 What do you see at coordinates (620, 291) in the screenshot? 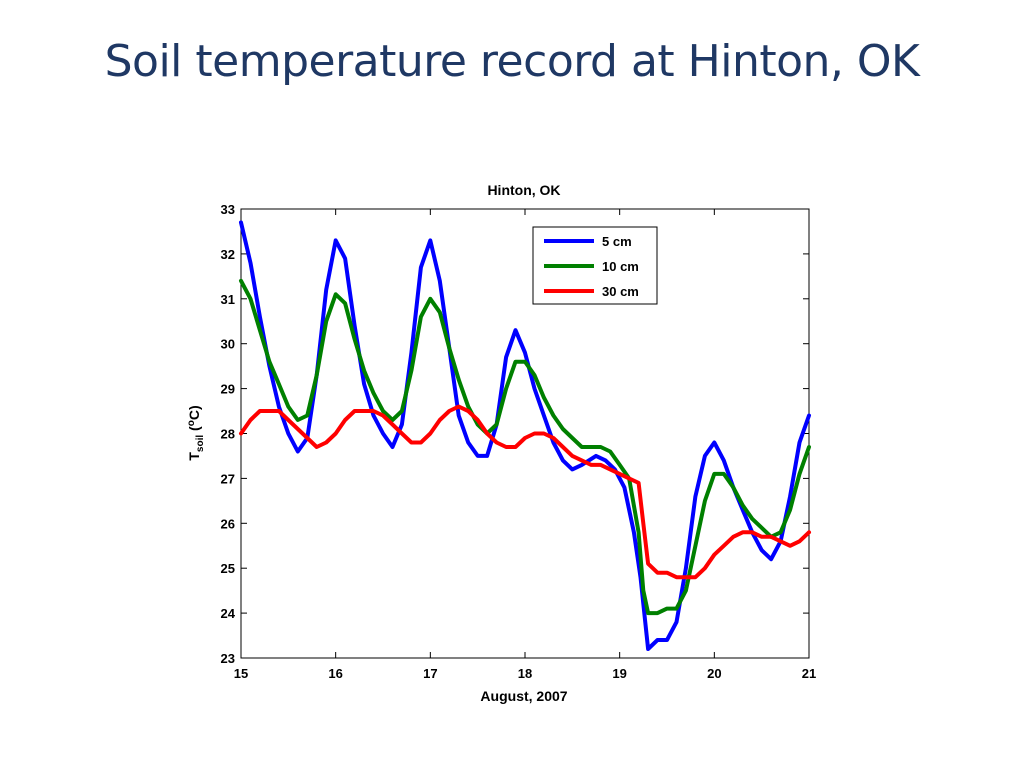
I see `legend-label: 30 cm` at bounding box center [620, 291].